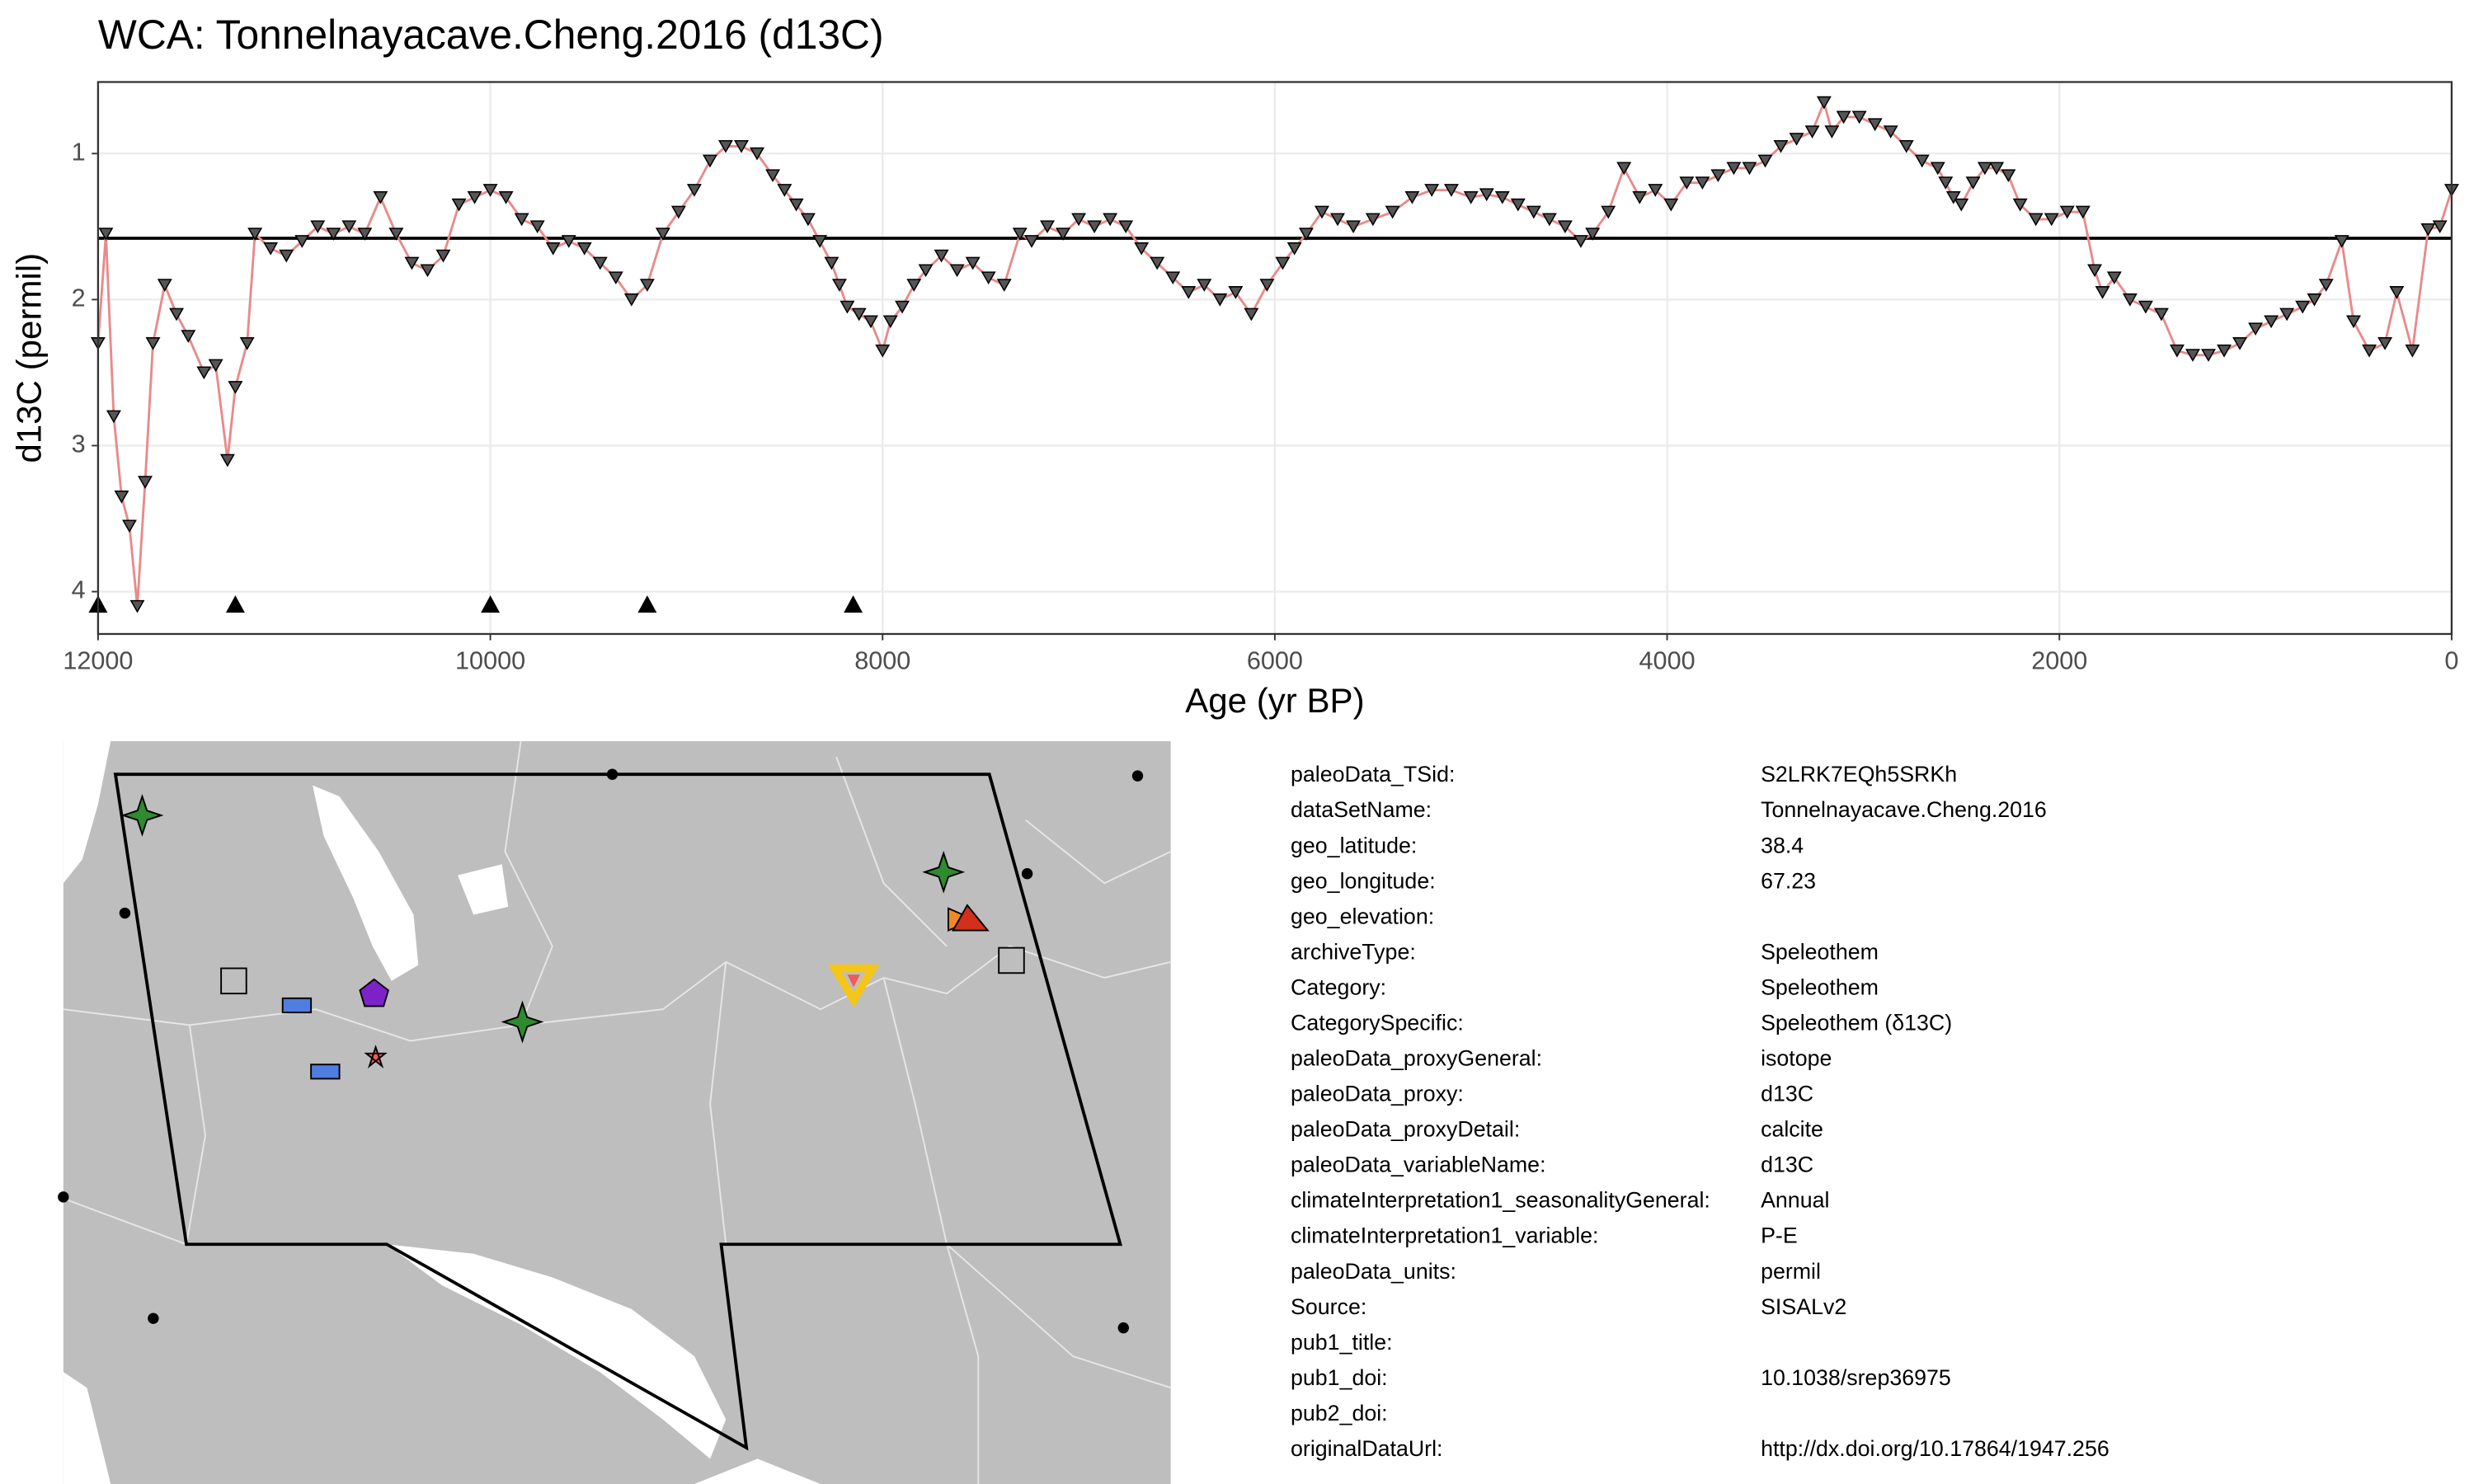 Image resolution: width=2474 pixels, height=1484 pixels. What do you see at coordinates (79, 152) in the screenshot?
I see `y-tick-label: 1` at bounding box center [79, 152].